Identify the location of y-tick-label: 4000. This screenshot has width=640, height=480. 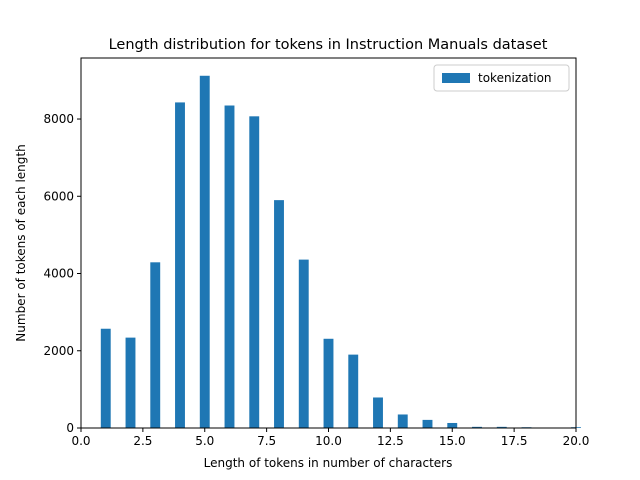
(58, 274).